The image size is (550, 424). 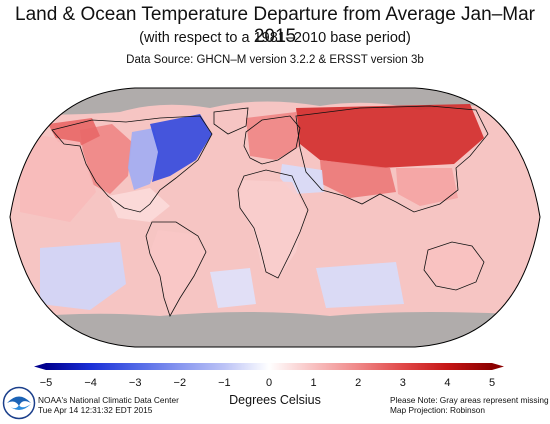 What do you see at coordinates (314, 383) in the screenshot?
I see `colorbar-tick-label: 1` at bounding box center [314, 383].